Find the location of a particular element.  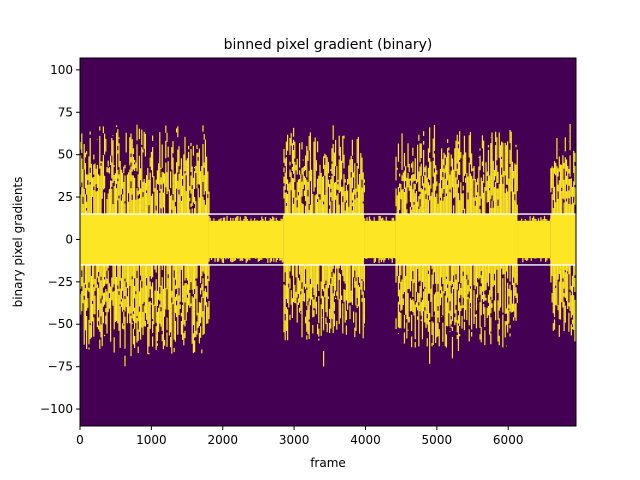

y-axis-label: binary pixel gradients is located at coordinates (18, 242).